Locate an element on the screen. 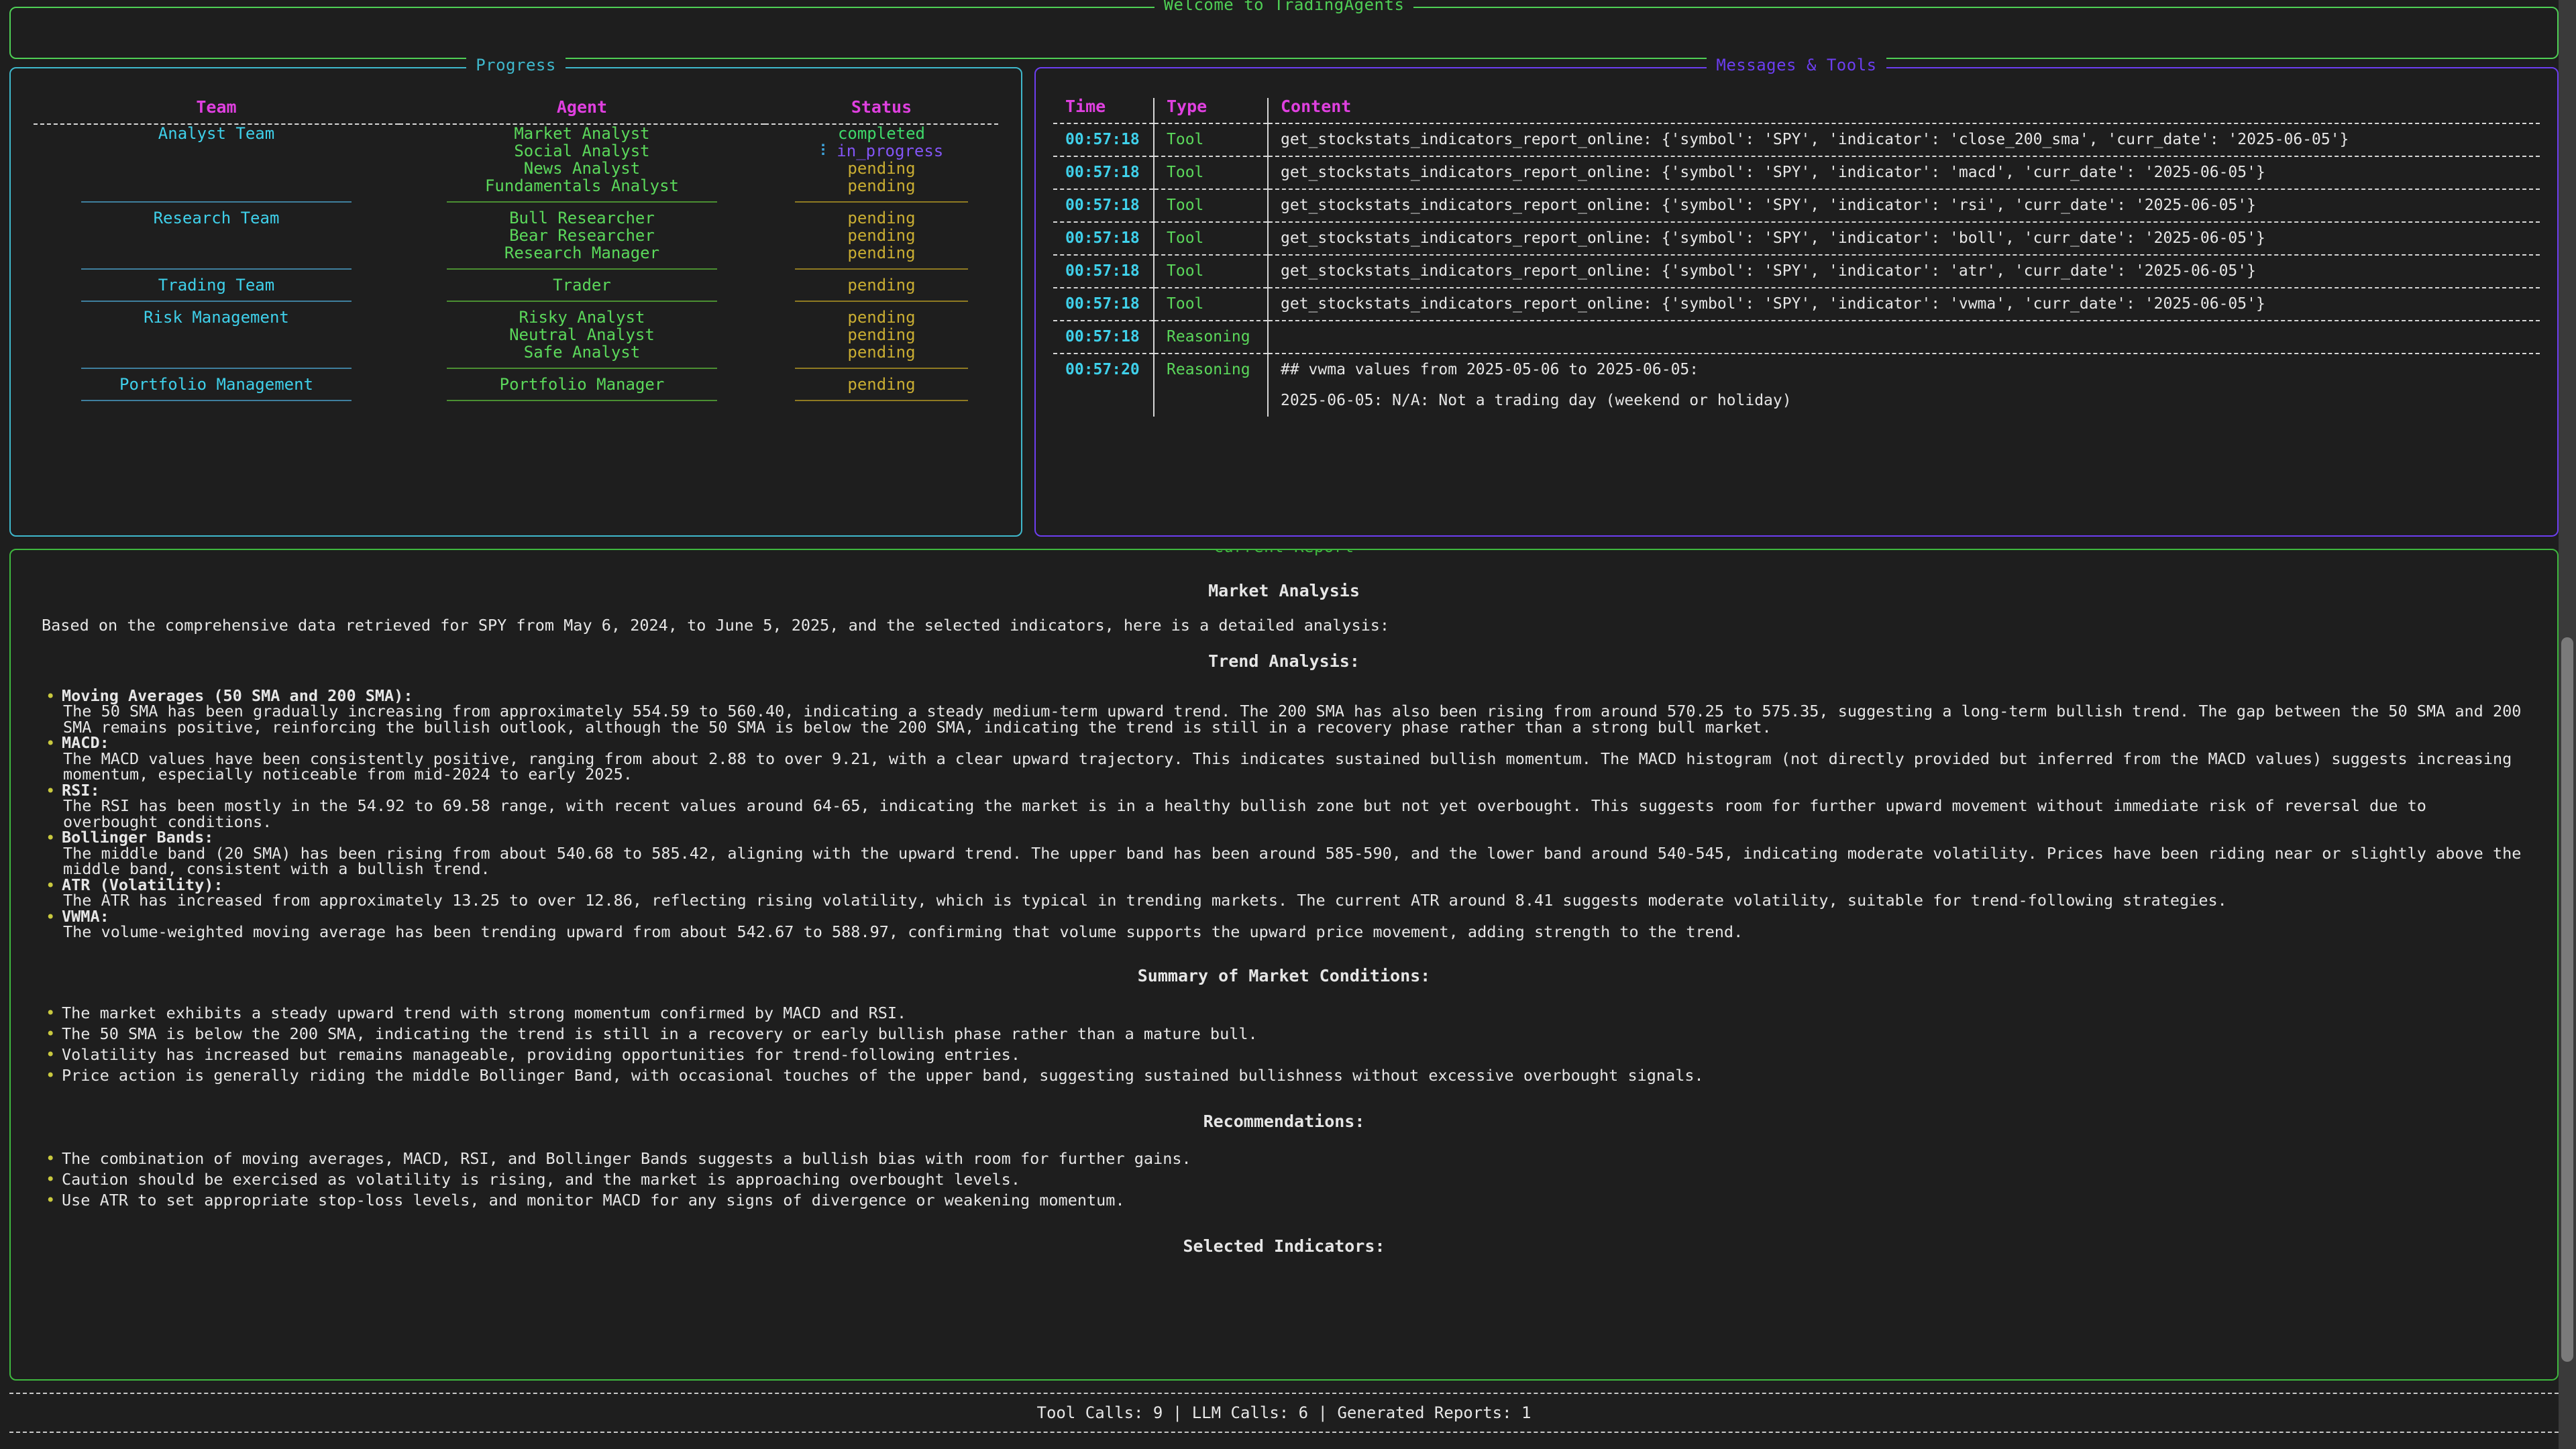 The width and height of the screenshot is (2576, 1449). progress-agent-cell: Trader is located at coordinates (582, 285).